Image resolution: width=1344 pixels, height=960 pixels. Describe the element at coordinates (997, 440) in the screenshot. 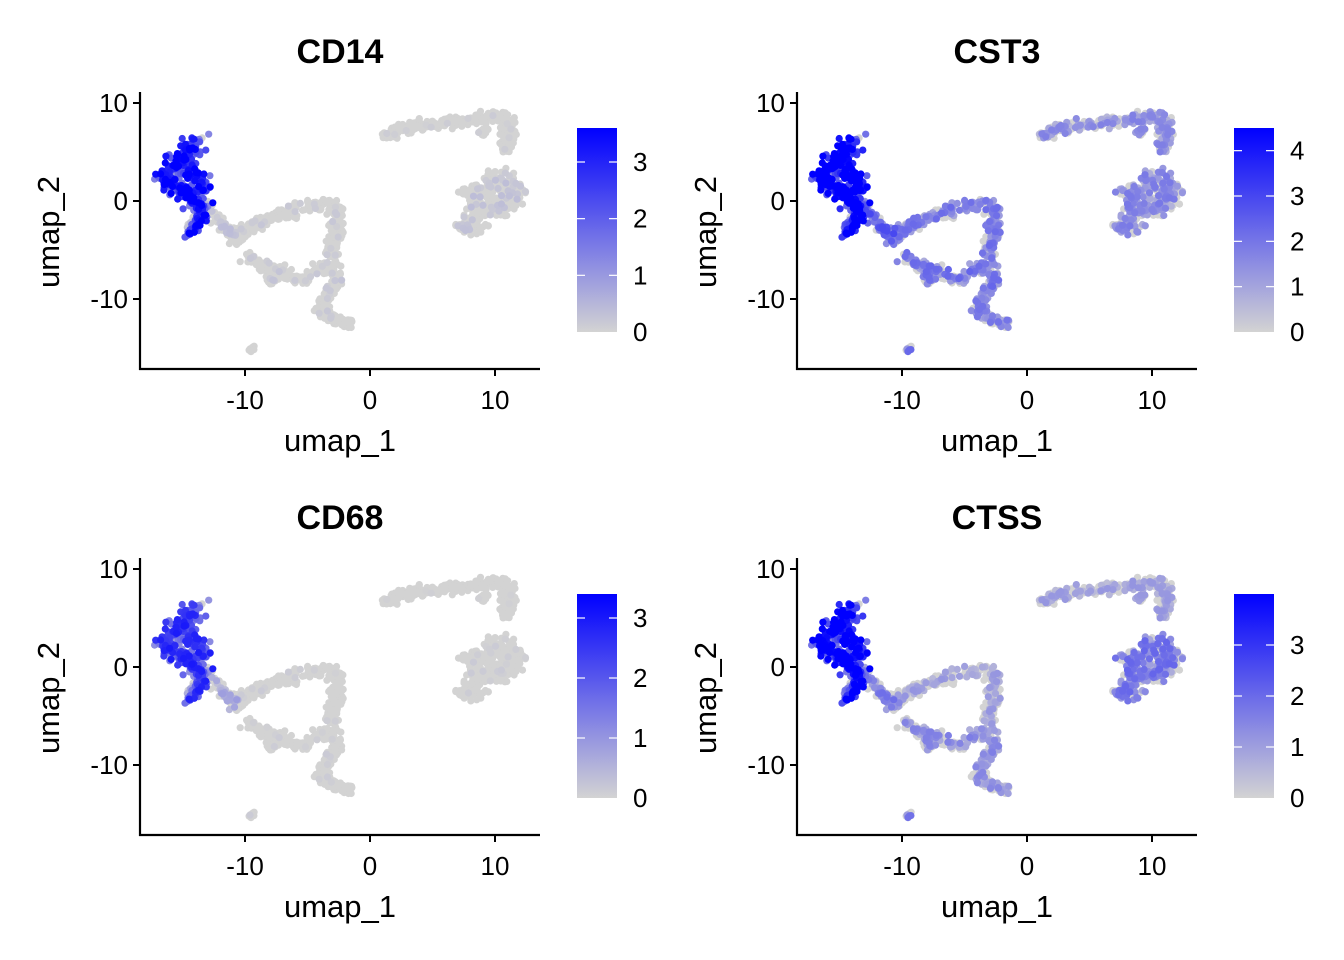

I see `x-axis-label: umap_1` at that location.